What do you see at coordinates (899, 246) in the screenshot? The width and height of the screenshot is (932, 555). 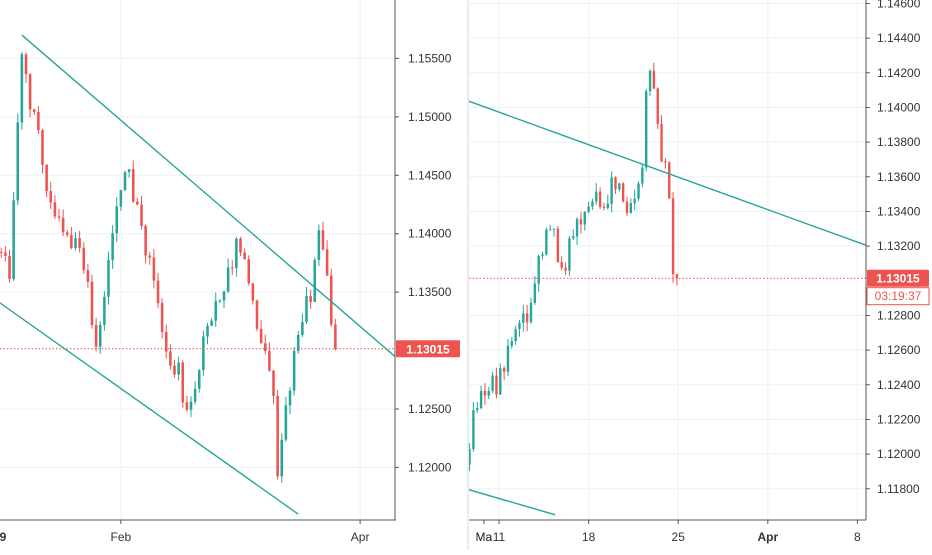 I see `y-tick-label: 1.13200` at bounding box center [899, 246].